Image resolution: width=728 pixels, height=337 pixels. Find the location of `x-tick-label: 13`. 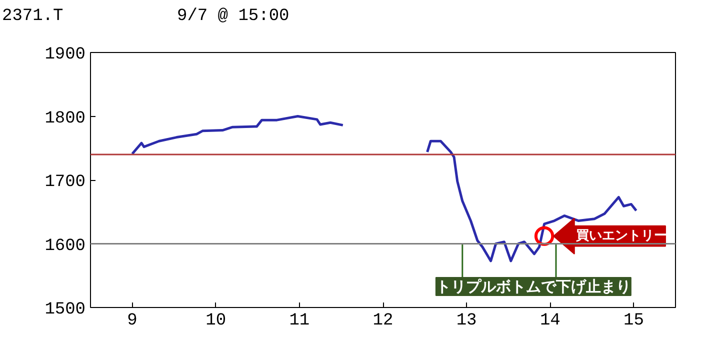

x-tick-label: 13 is located at coordinates (466, 321).